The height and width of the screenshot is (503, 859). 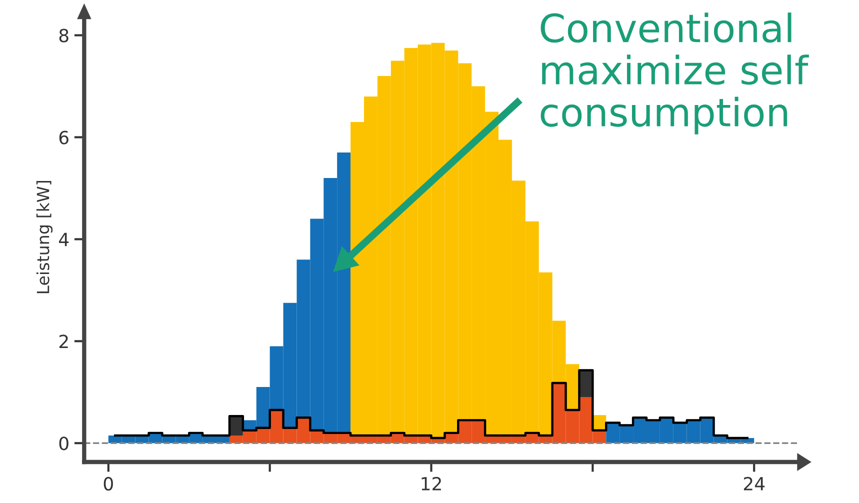 What do you see at coordinates (44, 237) in the screenshot?
I see `y-axis-title: Leistung [kW]` at bounding box center [44, 237].